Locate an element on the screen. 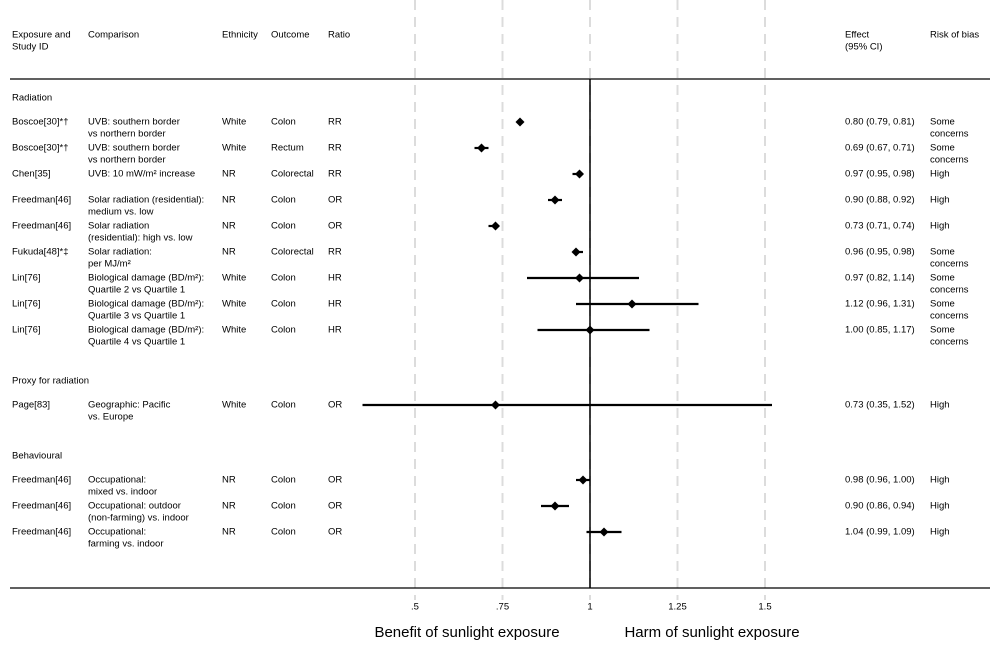 The height and width of the screenshot is (650, 1000). group-heading: Behavioural is located at coordinates (37, 456).